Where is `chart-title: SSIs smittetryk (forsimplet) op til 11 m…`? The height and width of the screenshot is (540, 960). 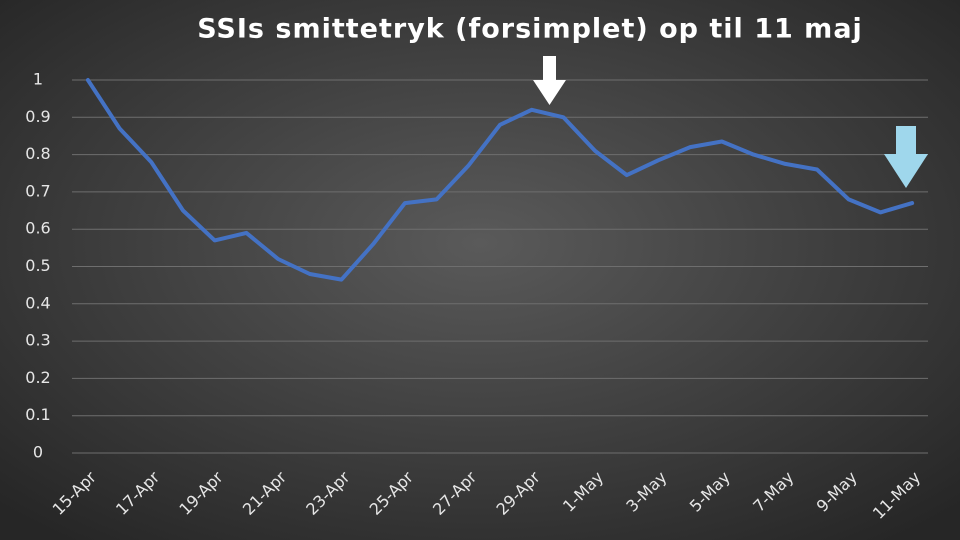
chart-title: SSIs smittetryk (forsimplet) op til 11 m… is located at coordinates (530, 29).